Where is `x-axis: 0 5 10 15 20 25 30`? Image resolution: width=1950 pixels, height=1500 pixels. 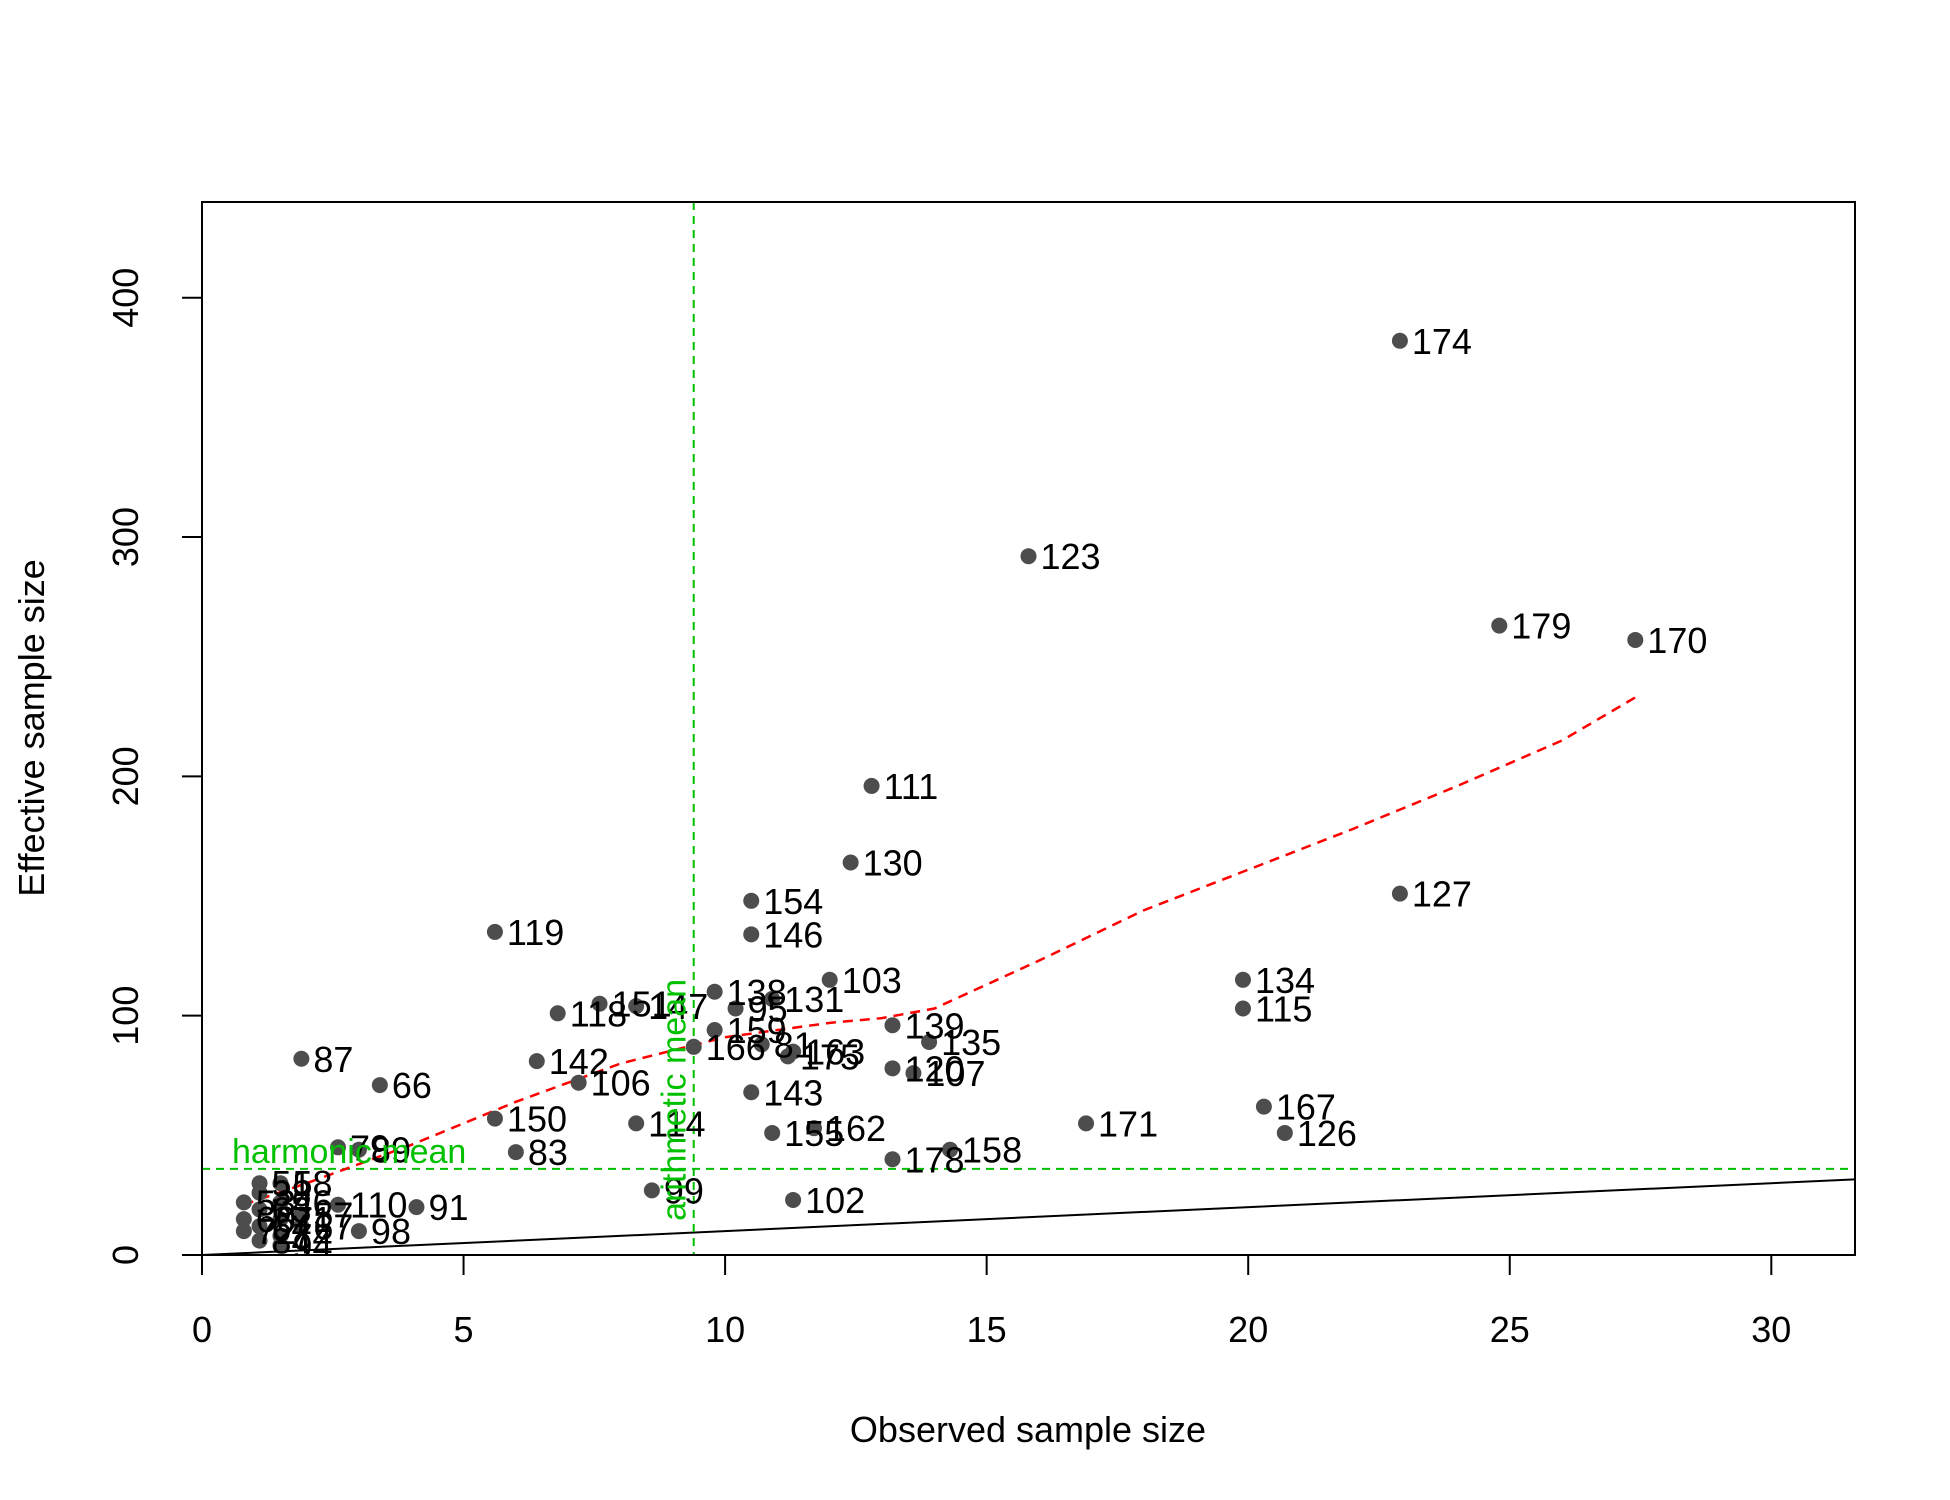
x-axis: 0 5 10 15 20 25 30 is located at coordinates (991, 1302).